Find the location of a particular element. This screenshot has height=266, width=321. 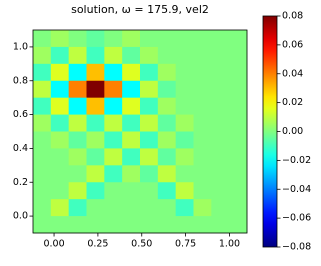

y-tick-label: 1.0 is located at coordinates (20, 46).